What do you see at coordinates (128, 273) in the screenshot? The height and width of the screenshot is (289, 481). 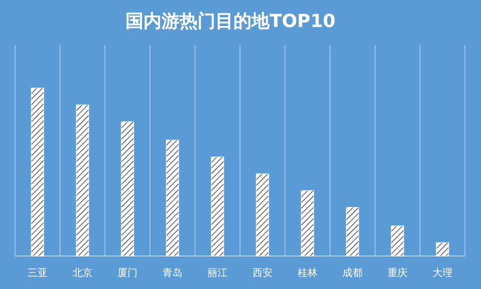 I see `x-tick-label: 厦门` at bounding box center [128, 273].